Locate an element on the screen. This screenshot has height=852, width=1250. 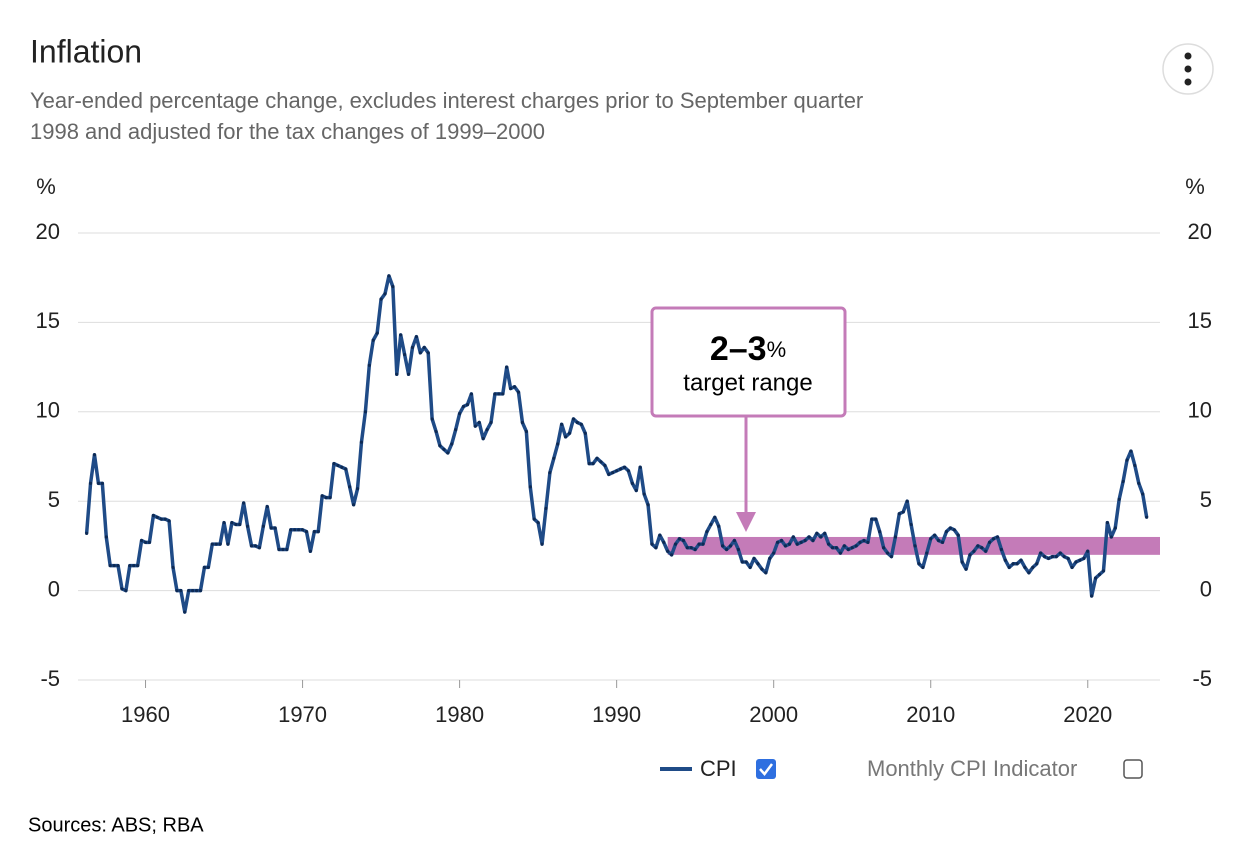
legend-item: Monthly CPI Indicator is located at coordinates (1005, 768).